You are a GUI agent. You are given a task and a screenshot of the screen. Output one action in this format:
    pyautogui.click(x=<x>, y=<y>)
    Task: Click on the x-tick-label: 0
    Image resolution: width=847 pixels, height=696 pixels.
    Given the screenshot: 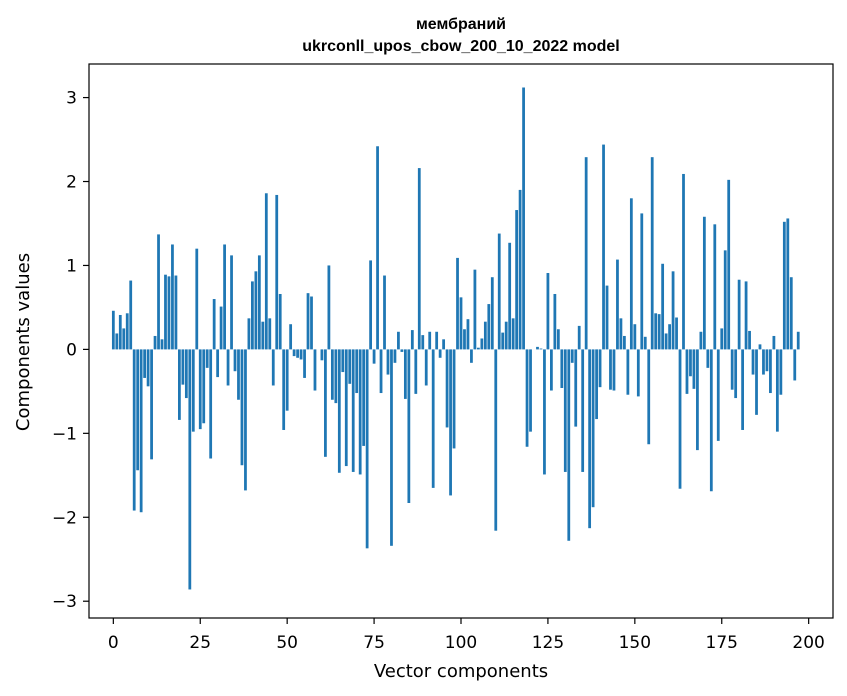 What is the action you would take?
    pyautogui.click(x=113, y=643)
    